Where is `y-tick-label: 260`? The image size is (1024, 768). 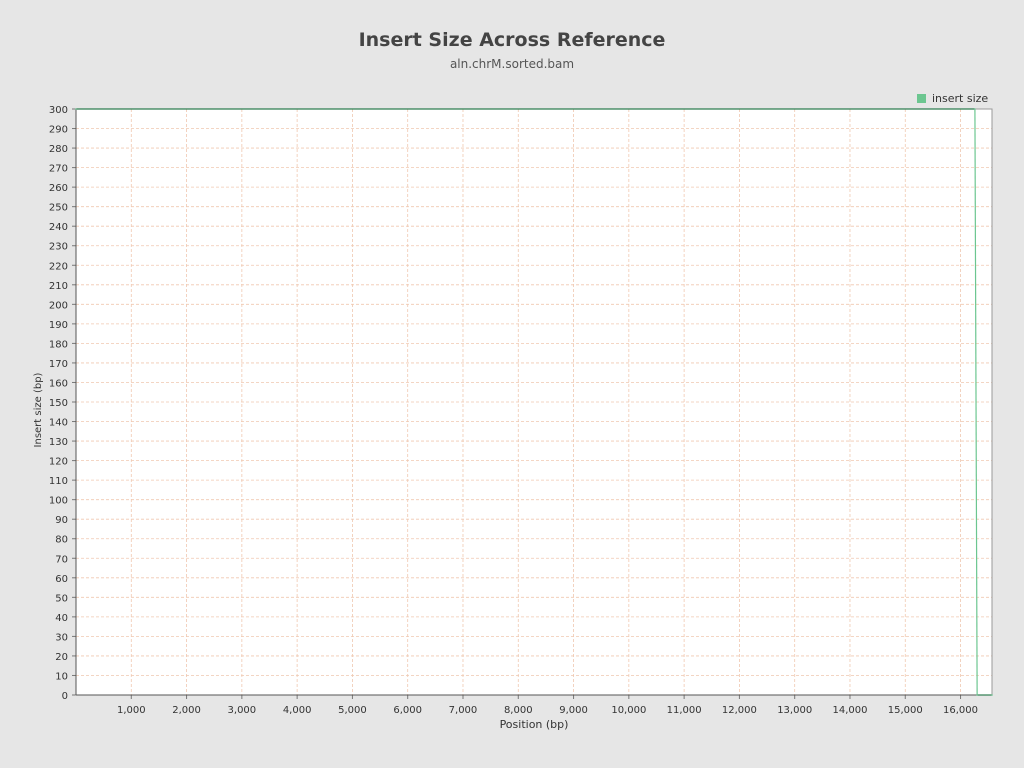
y-tick-label: 260 is located at coordinates (58, 188).